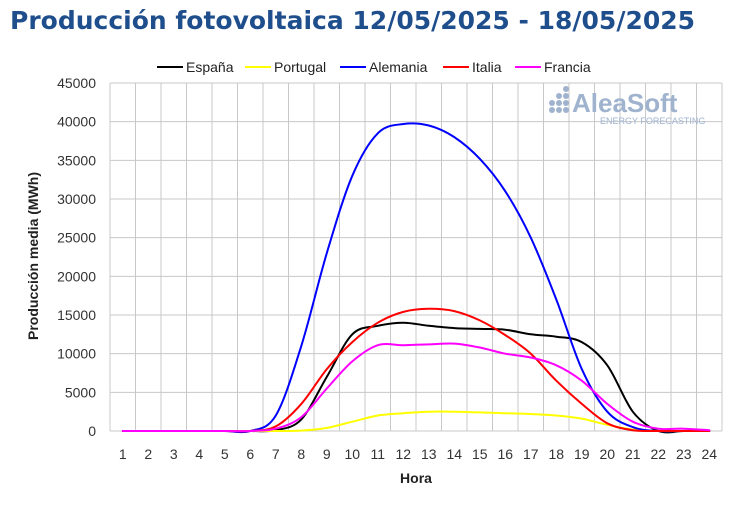 Image resolution: width=730 pixels, height=509 pixels. Describe the element at coordinates (607, 454) in the screenshot. I see `x-tick-label: 20` at that location.